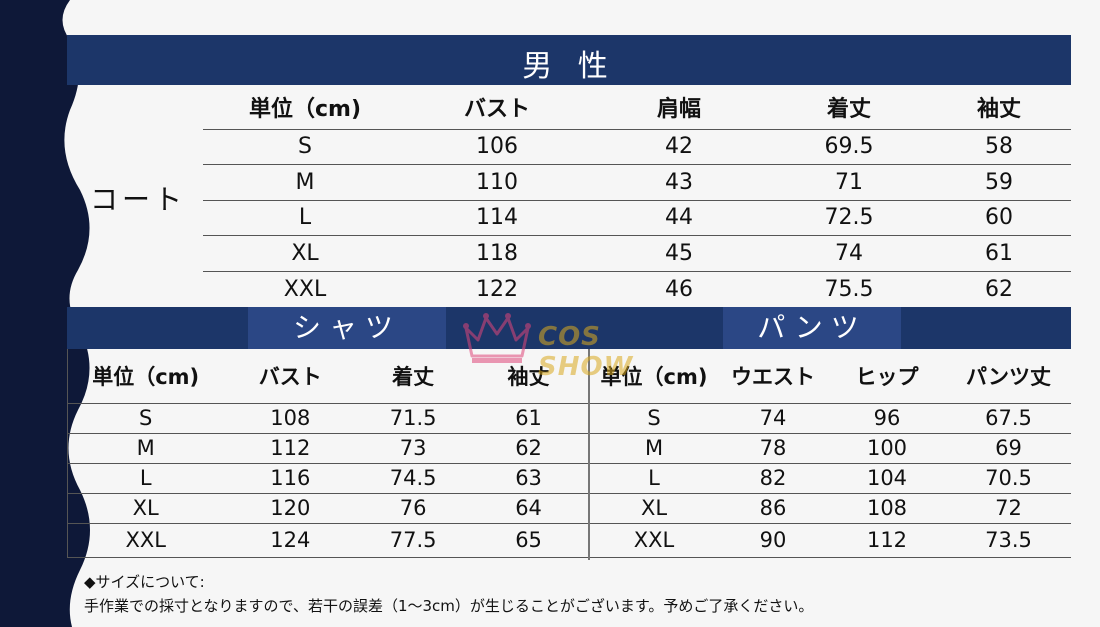 Image resolution: width=1100 pixels, height=627 pixels. Describe the element at coordinates (138, 199) in the screenshot. I see `coat-label: コート` at that location.